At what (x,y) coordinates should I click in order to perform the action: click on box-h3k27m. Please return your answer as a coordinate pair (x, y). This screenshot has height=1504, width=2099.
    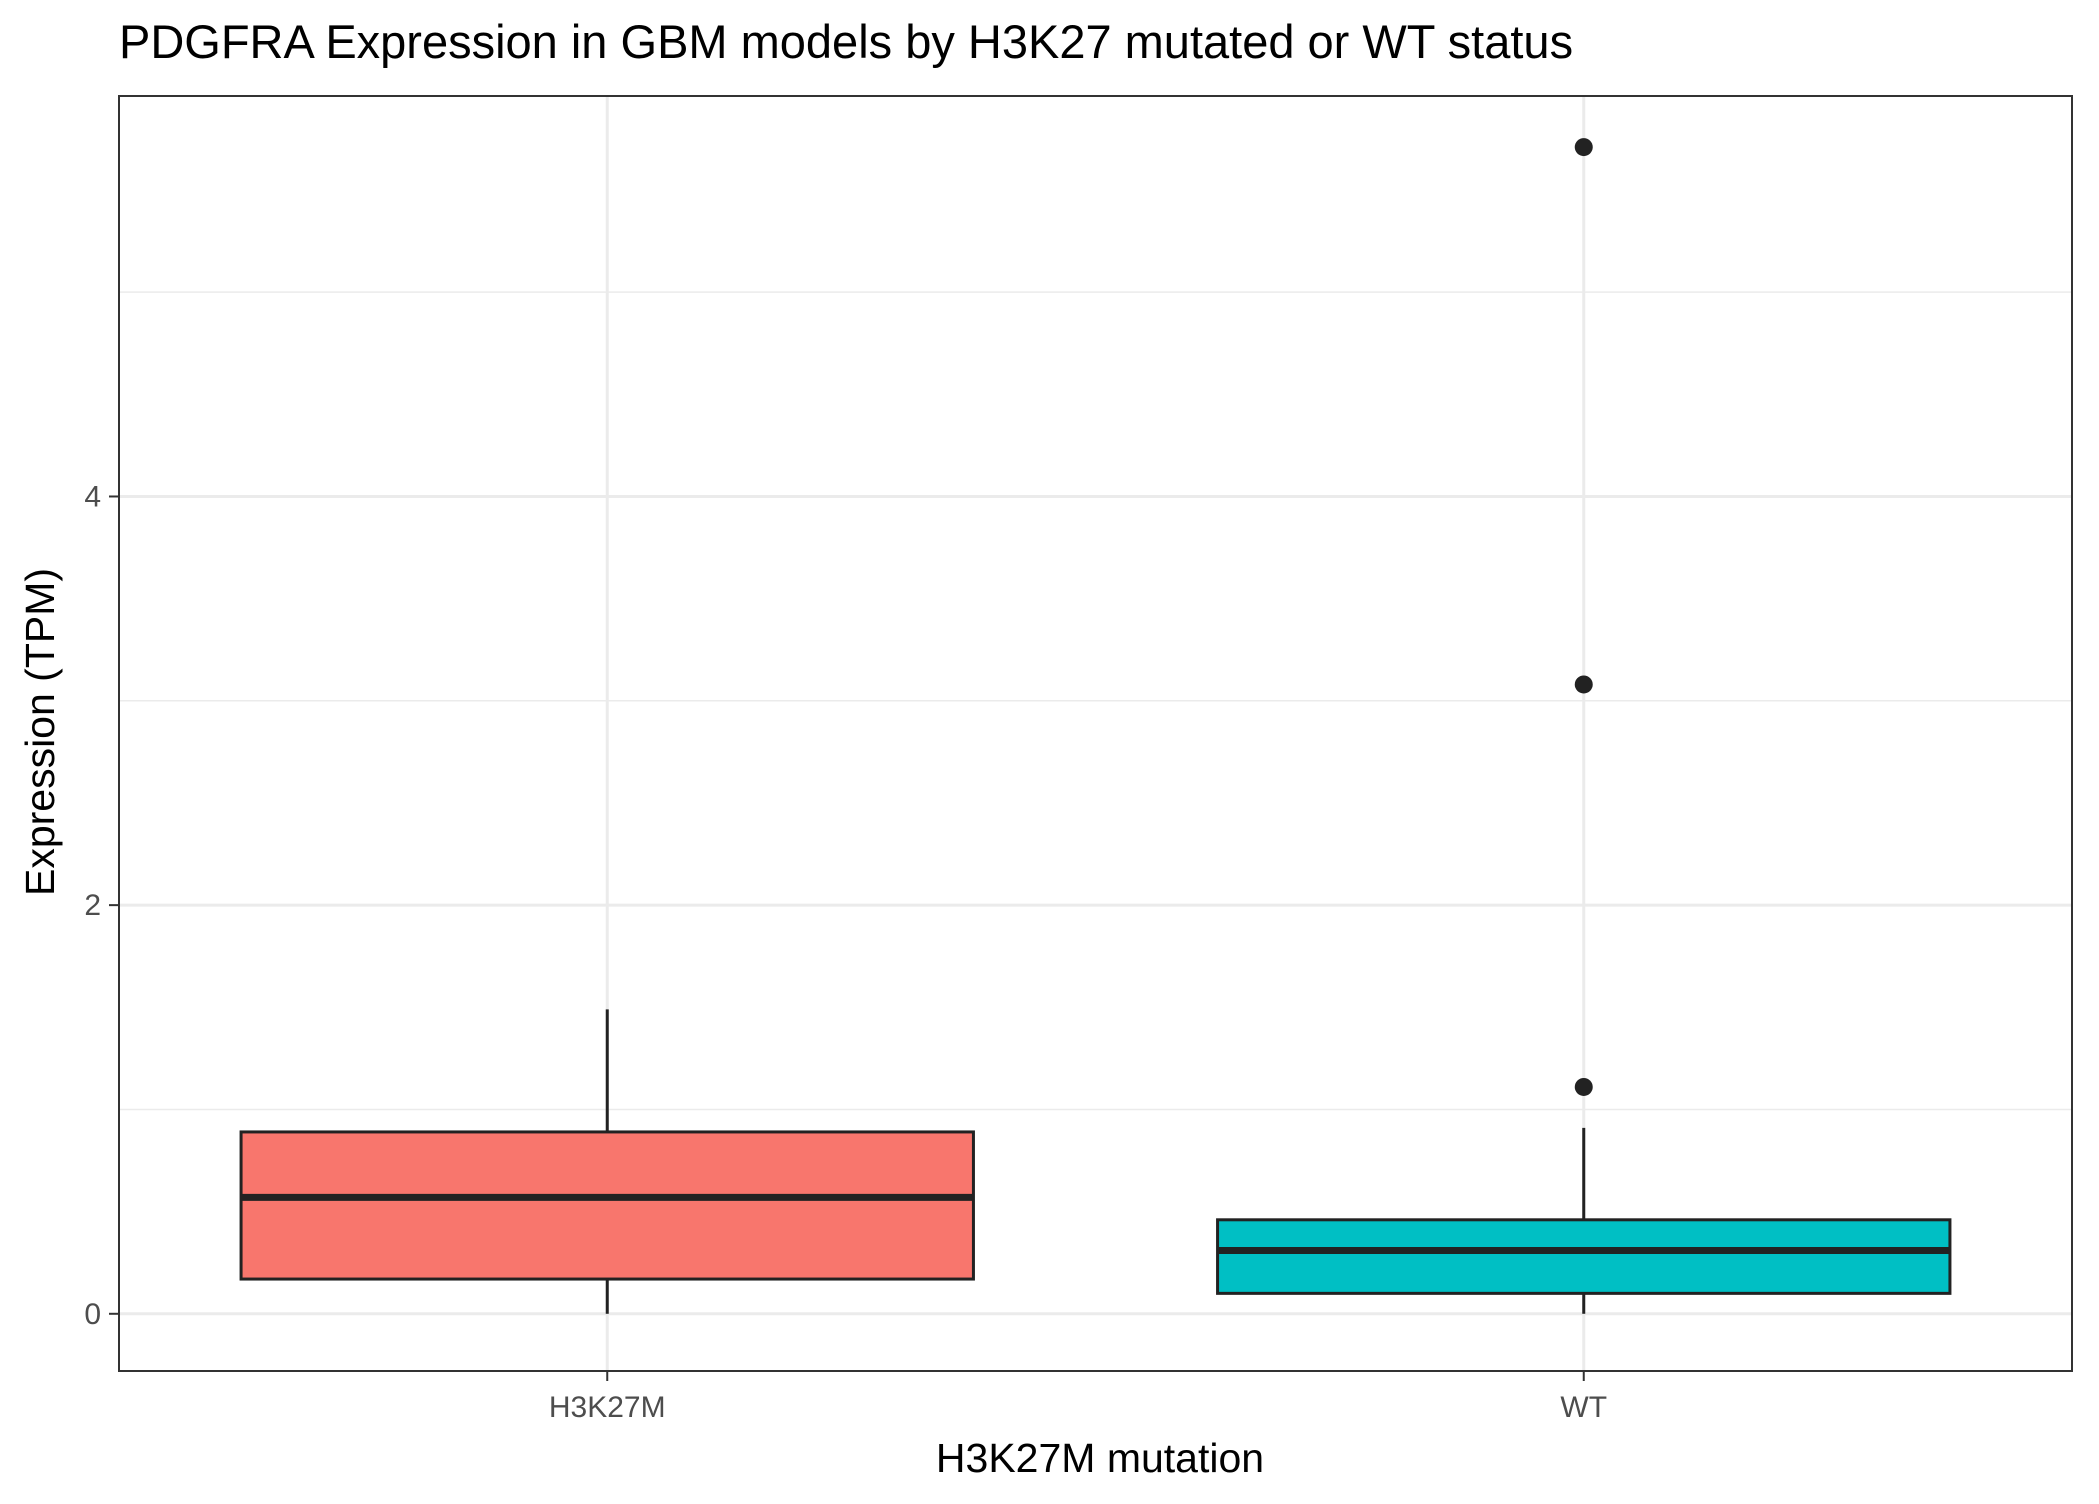
    Looking at the image, I should click on (607, 1161).